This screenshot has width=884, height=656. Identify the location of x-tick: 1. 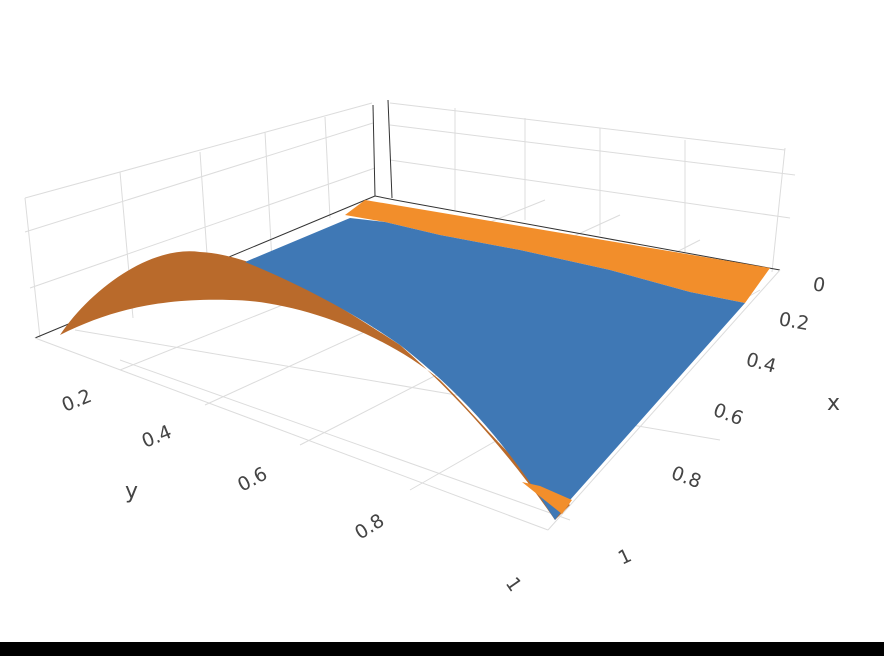
(625, 556).